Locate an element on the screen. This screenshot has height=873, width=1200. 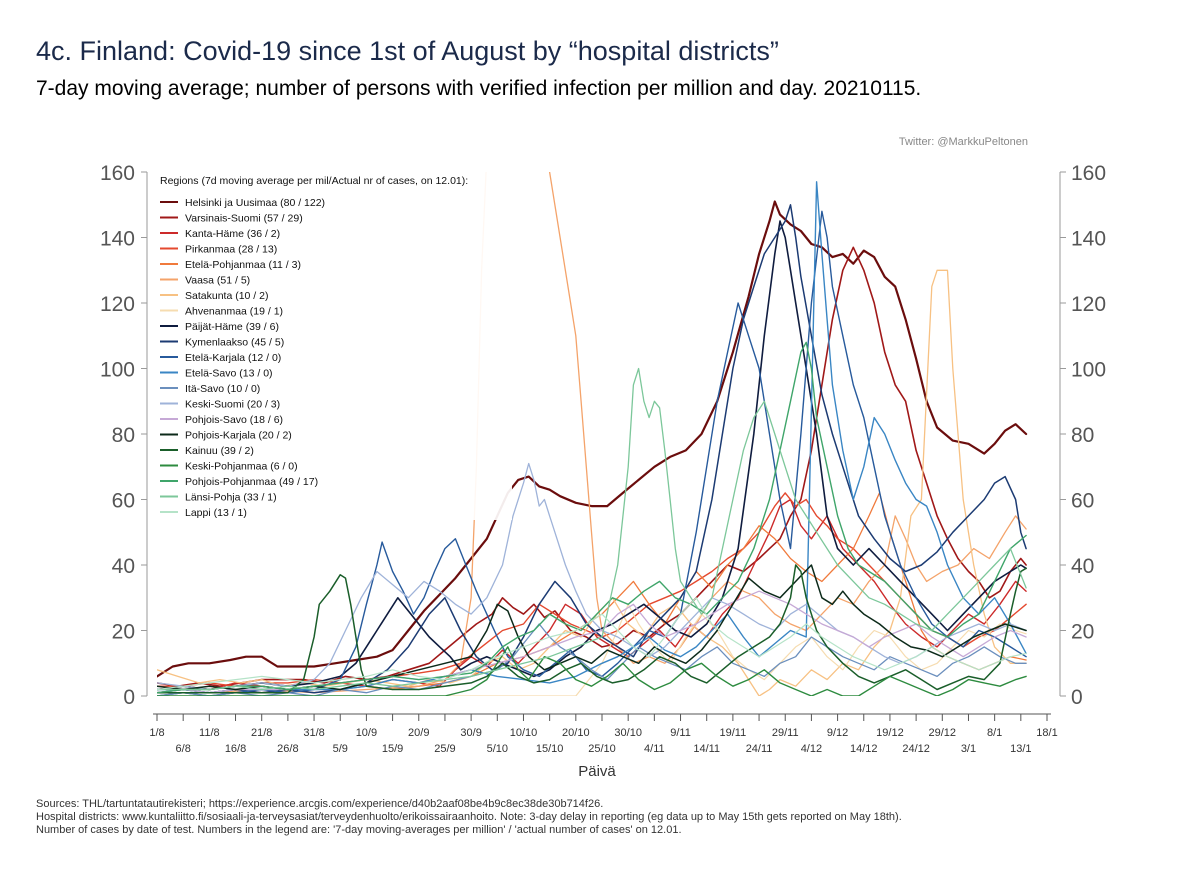
legend-entry: Satakunta (10 / 2) is located at coordinates (226, 296).